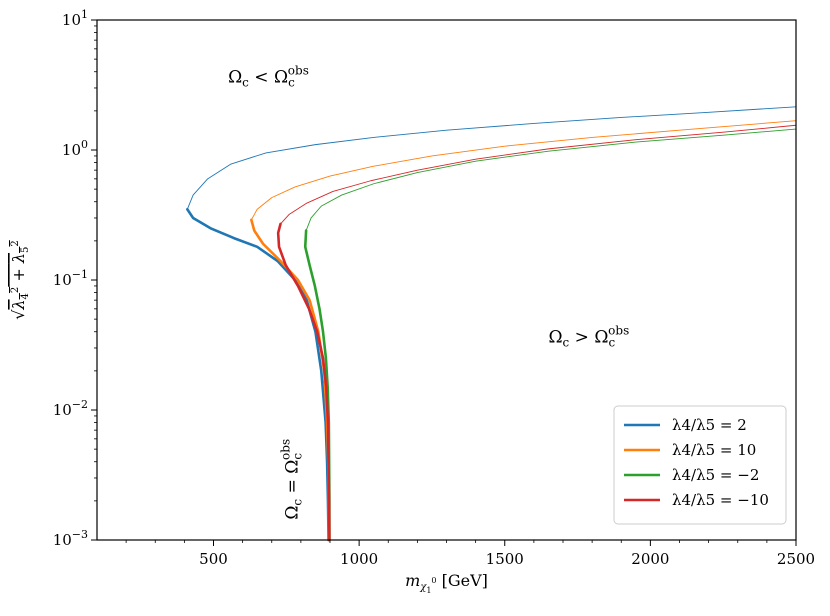 This screenshot has height=616, width=830. I want to click on series-0-branch-upper, so click(491, 158).